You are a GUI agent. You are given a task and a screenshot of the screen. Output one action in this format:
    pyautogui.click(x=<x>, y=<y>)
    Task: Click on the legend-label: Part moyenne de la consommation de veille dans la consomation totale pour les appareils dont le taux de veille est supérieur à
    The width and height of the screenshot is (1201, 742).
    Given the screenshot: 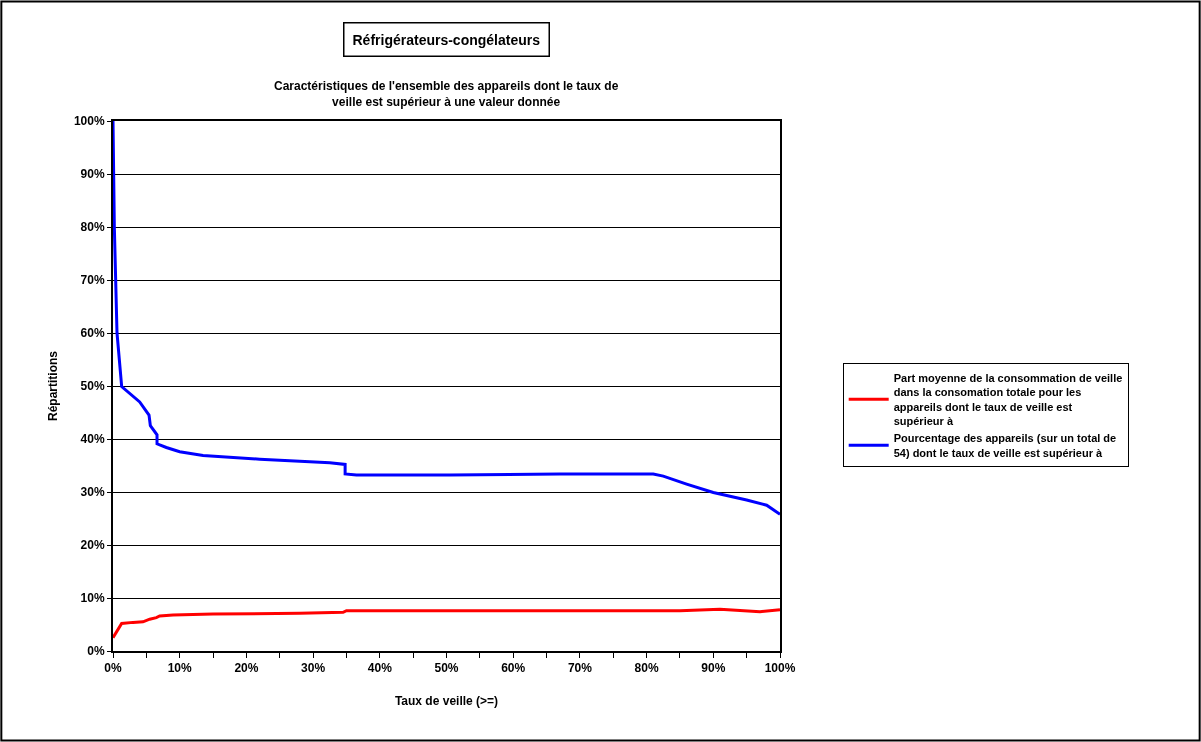 What is the action you would take?
    pyautogui.click(x=1008, y=399)
    